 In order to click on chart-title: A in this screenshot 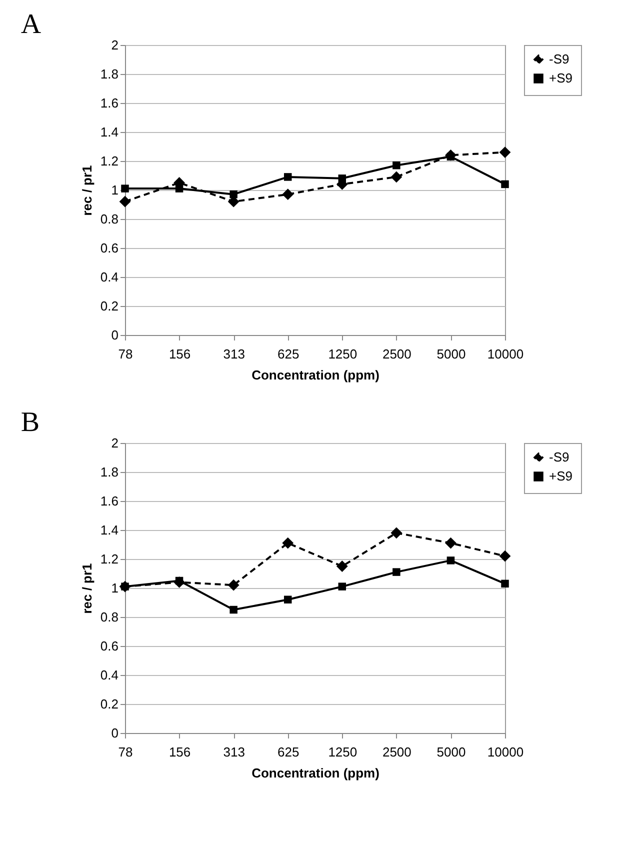, I will do `click(31, 24)`.